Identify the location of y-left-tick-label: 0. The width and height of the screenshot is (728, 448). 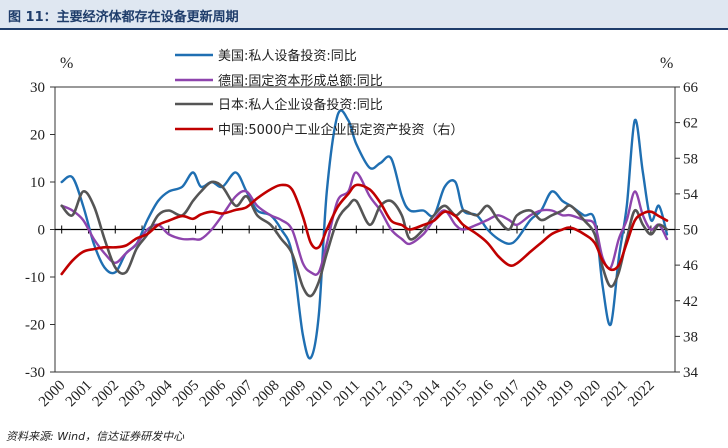
(42, 231).